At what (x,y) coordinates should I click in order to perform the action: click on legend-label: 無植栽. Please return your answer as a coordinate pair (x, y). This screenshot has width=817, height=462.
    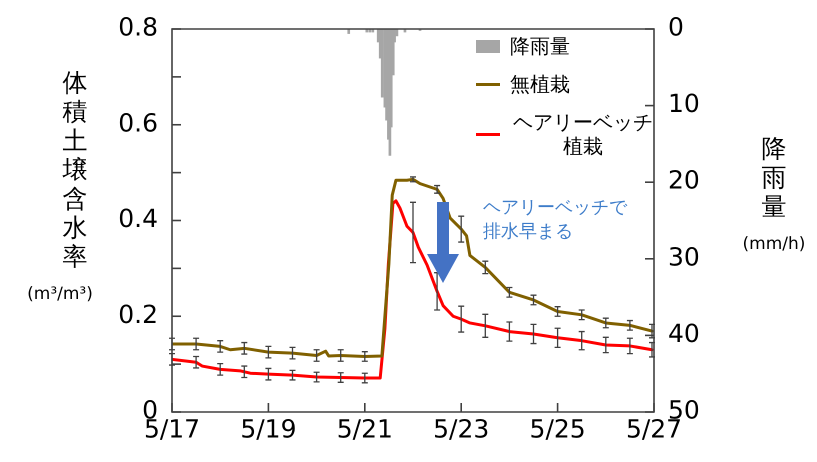
    Looking at the image, I should click on (540, 84).